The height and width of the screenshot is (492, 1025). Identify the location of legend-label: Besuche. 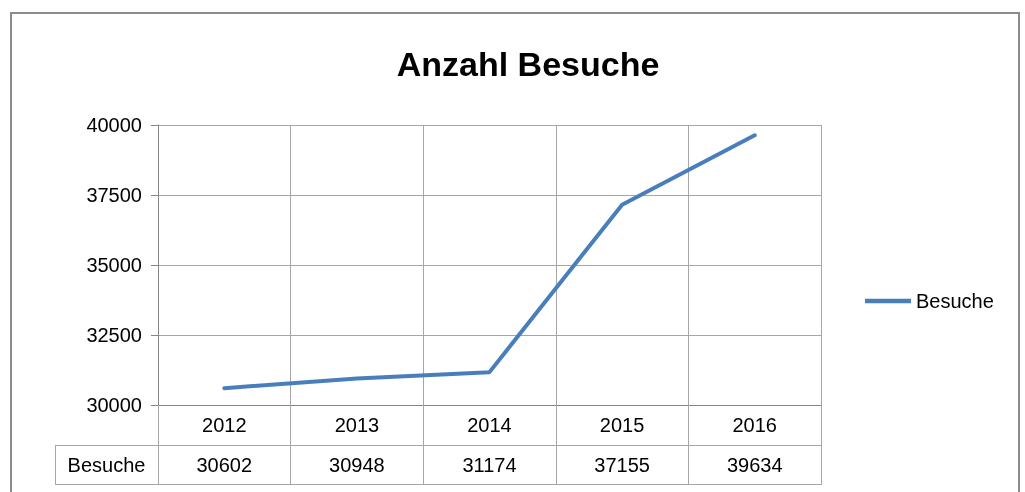
(955, 301).